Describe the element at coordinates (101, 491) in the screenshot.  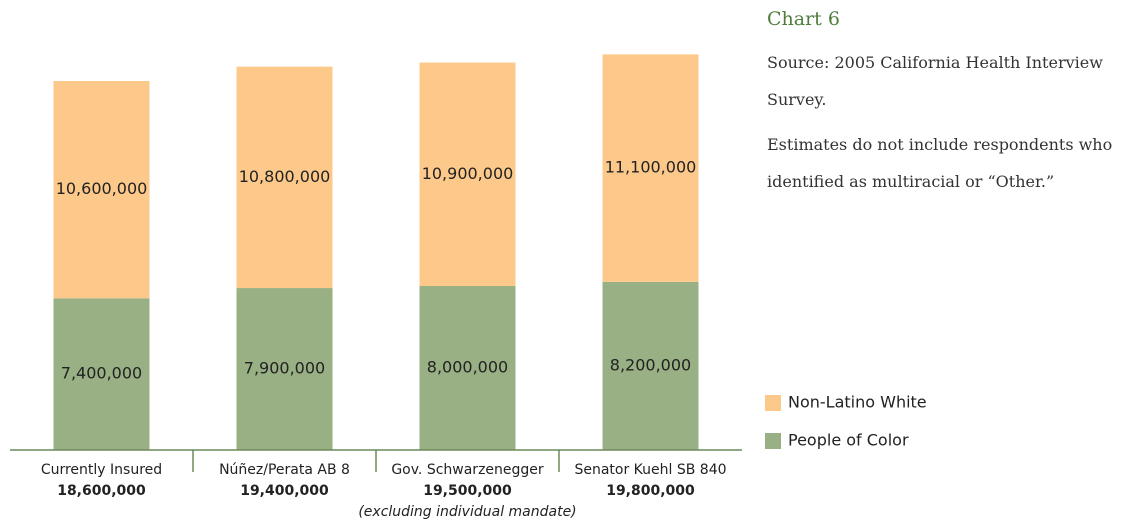
I see `total-label: 18,600,000` at that location.